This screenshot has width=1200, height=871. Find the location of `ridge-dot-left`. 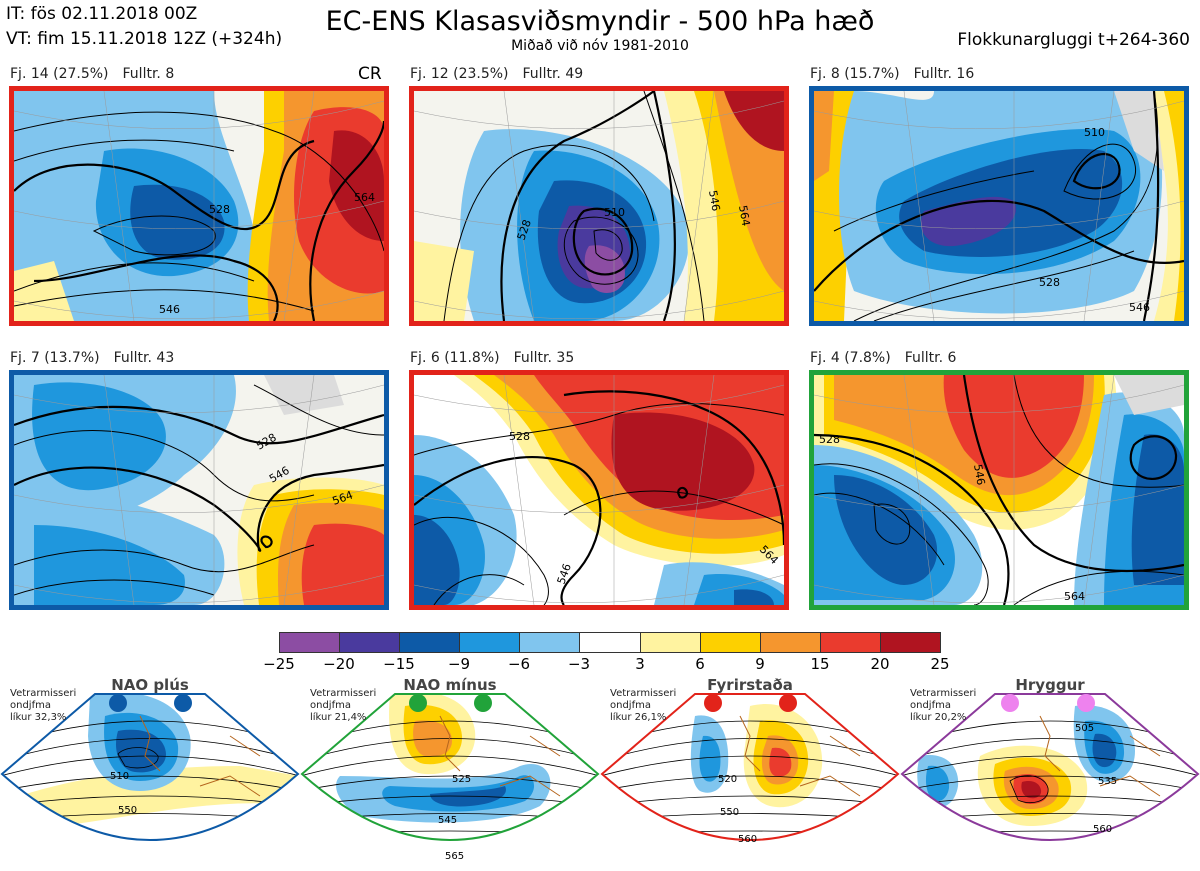

ridge-dot-left is located at coordinates (1010, 703).